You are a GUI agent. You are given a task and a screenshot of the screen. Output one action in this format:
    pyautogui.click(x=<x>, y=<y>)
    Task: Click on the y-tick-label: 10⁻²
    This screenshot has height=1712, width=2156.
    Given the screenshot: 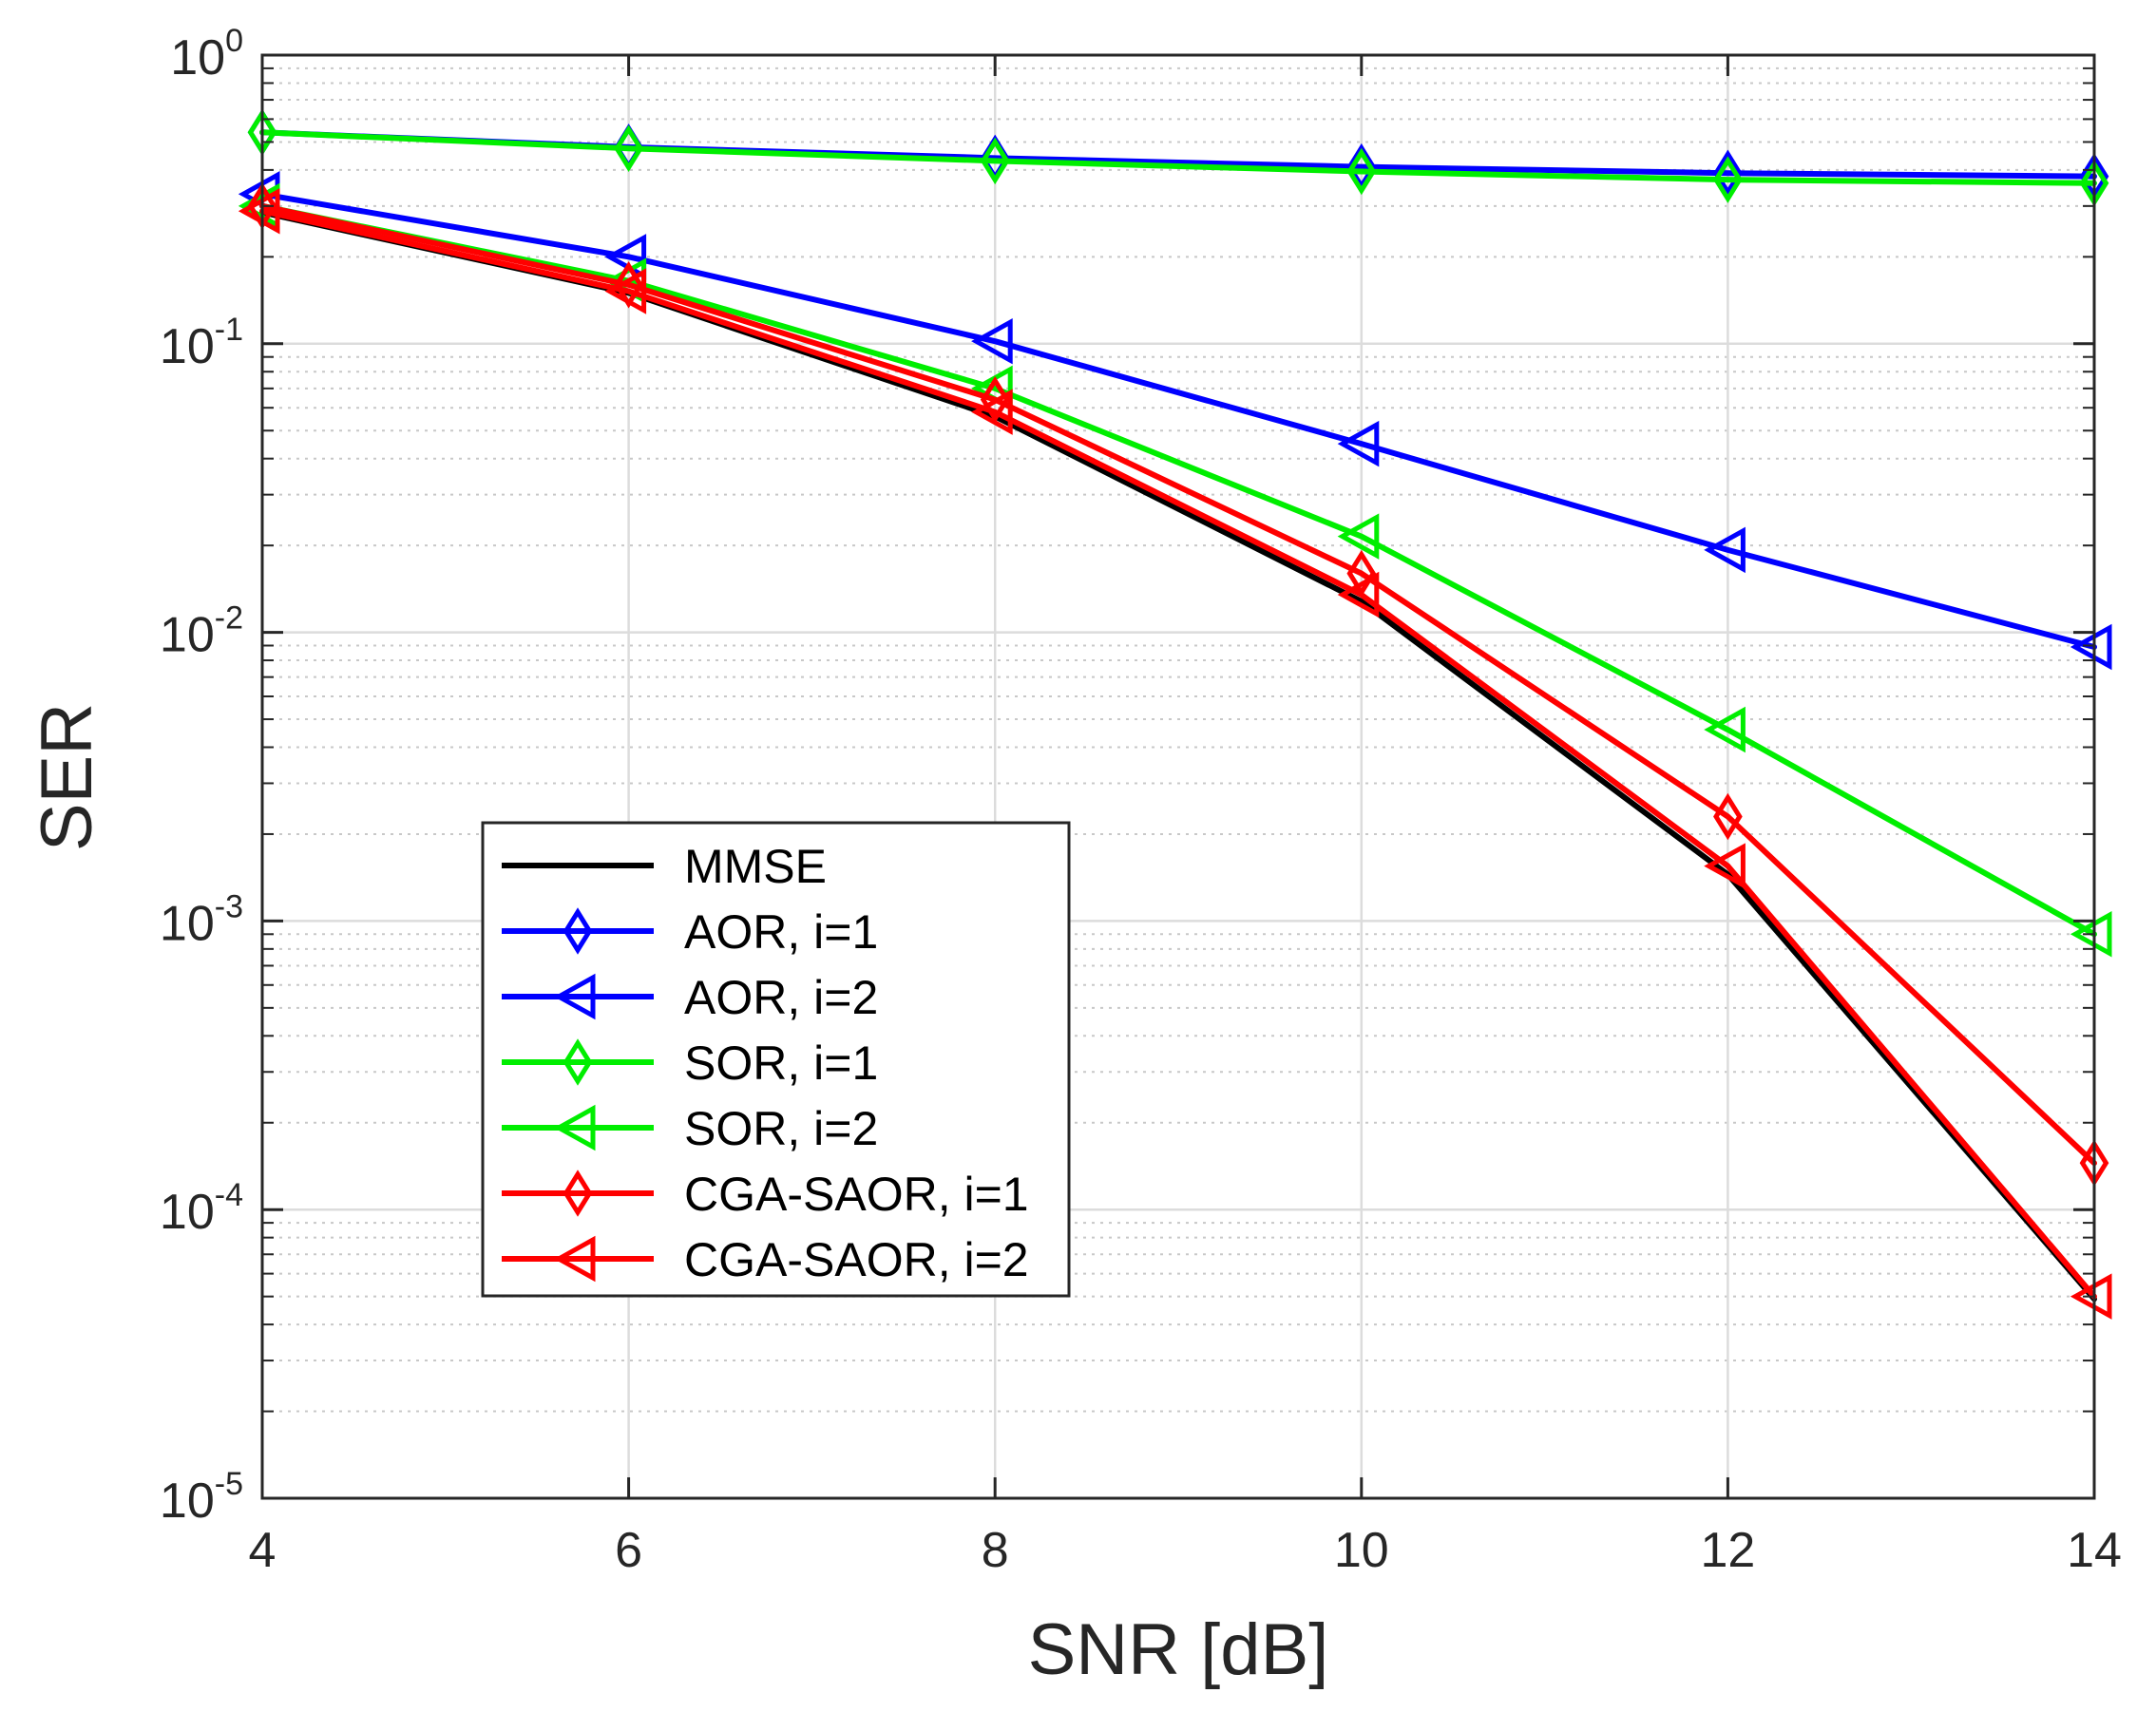 What is the action you would take?
    pyautogui.click(x=201, y=631)
    